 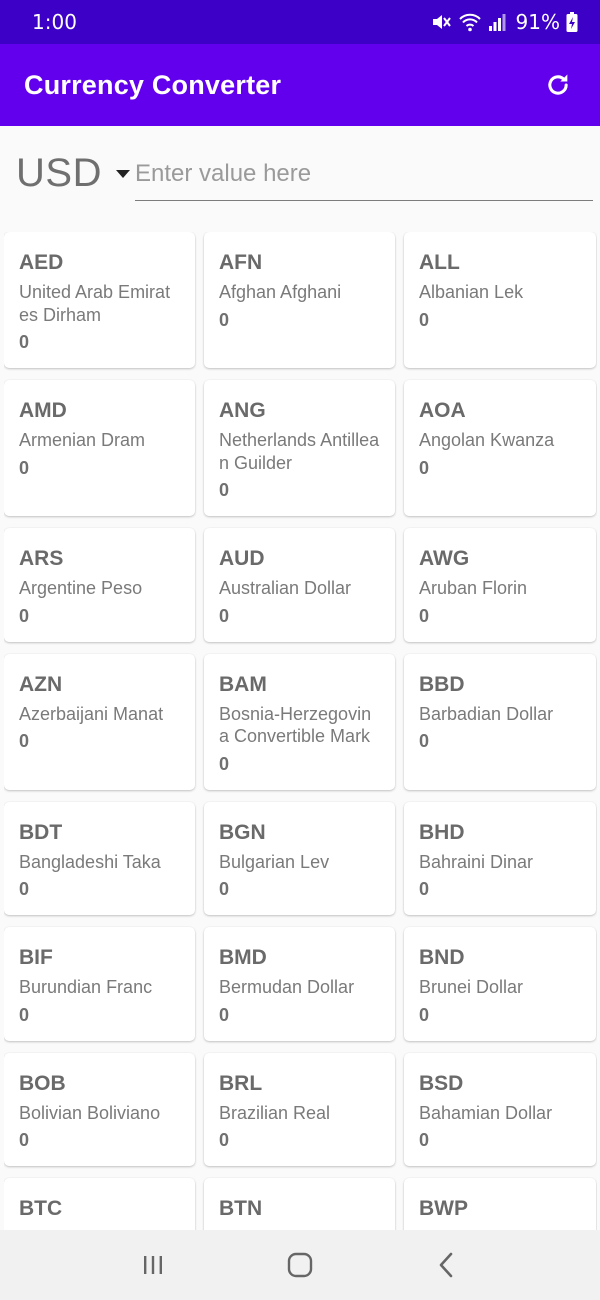 What do you see at coordinates (439, 262) in the screenshot?
I see `currency-code: ALL` at bounding box center [439, 262].